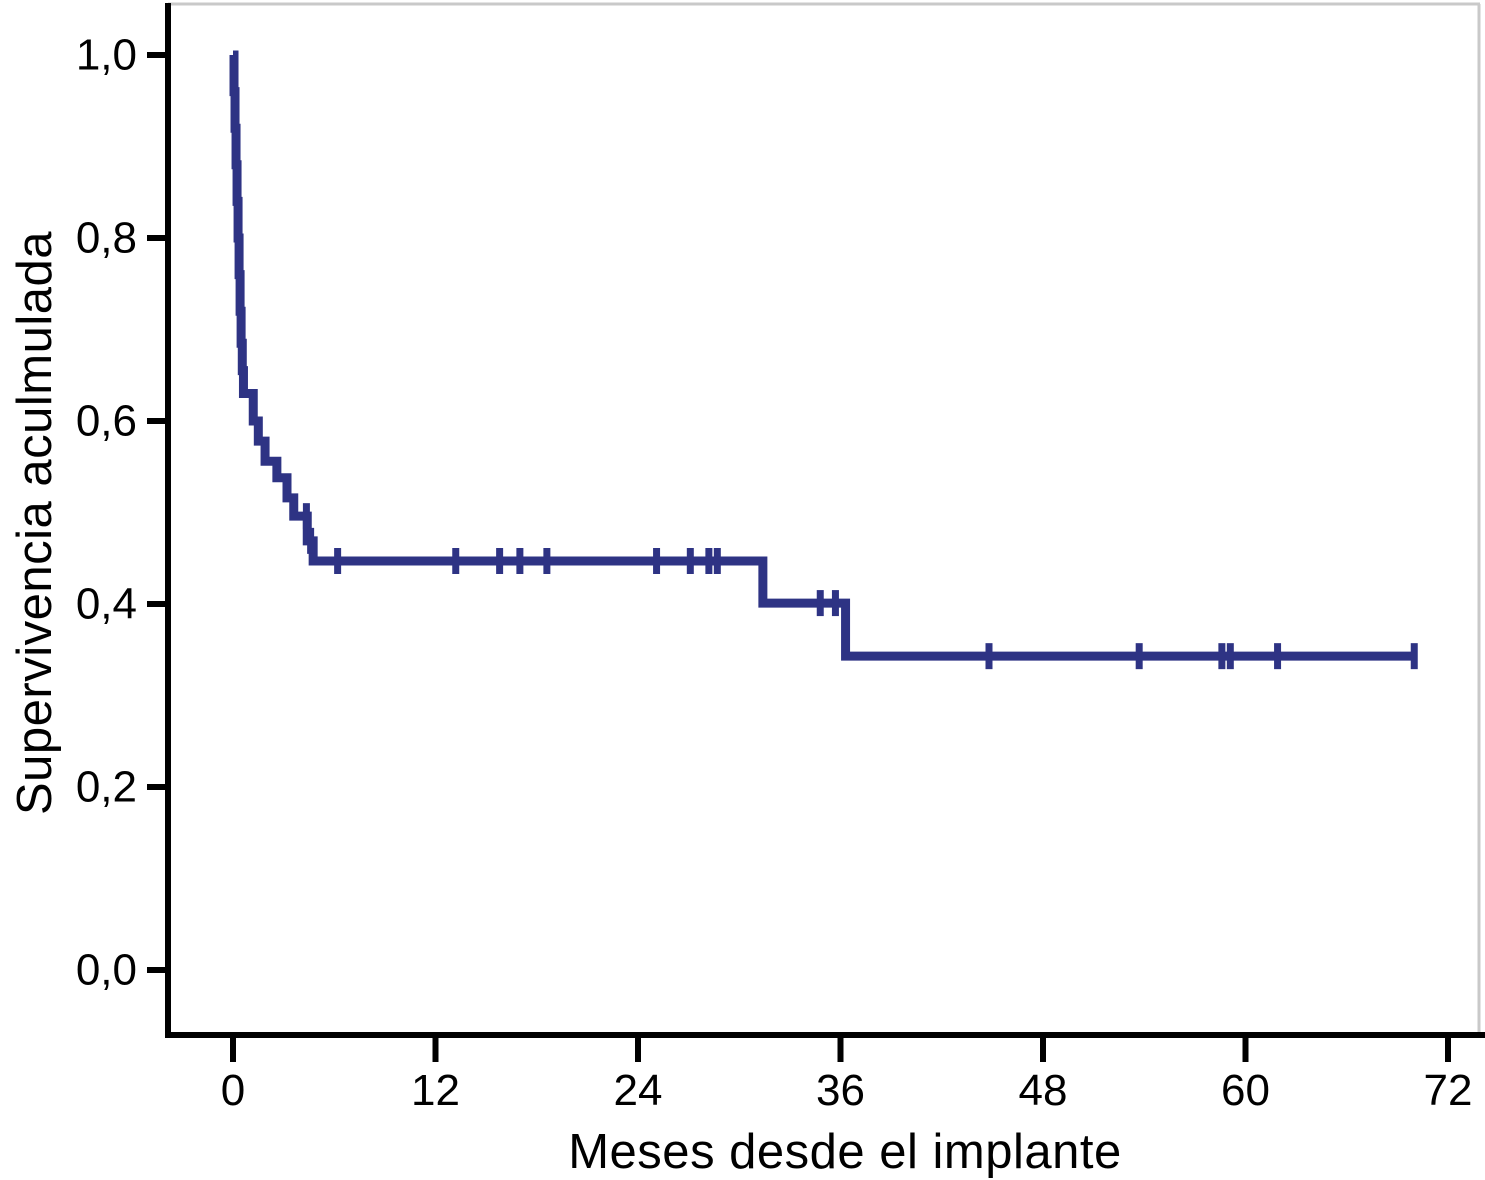 This screenshot has height=1180, width=1485. I want to click on x-tick-label: 36, so click(840, 1090).